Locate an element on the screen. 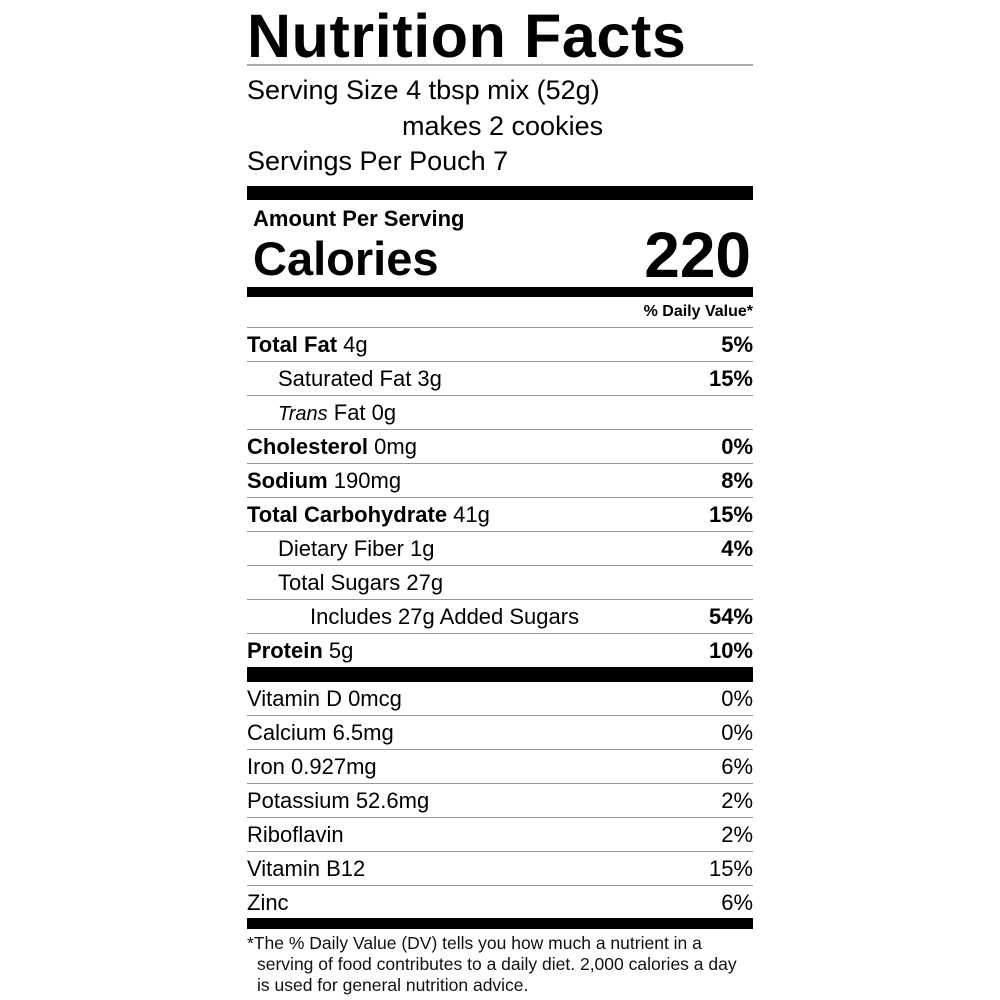 Image resolution: width=1000 pixels, height=1000 pixels. vitamin-row-calcium: Calcium 6.5mg 0% is located at coordinates (500, 733).